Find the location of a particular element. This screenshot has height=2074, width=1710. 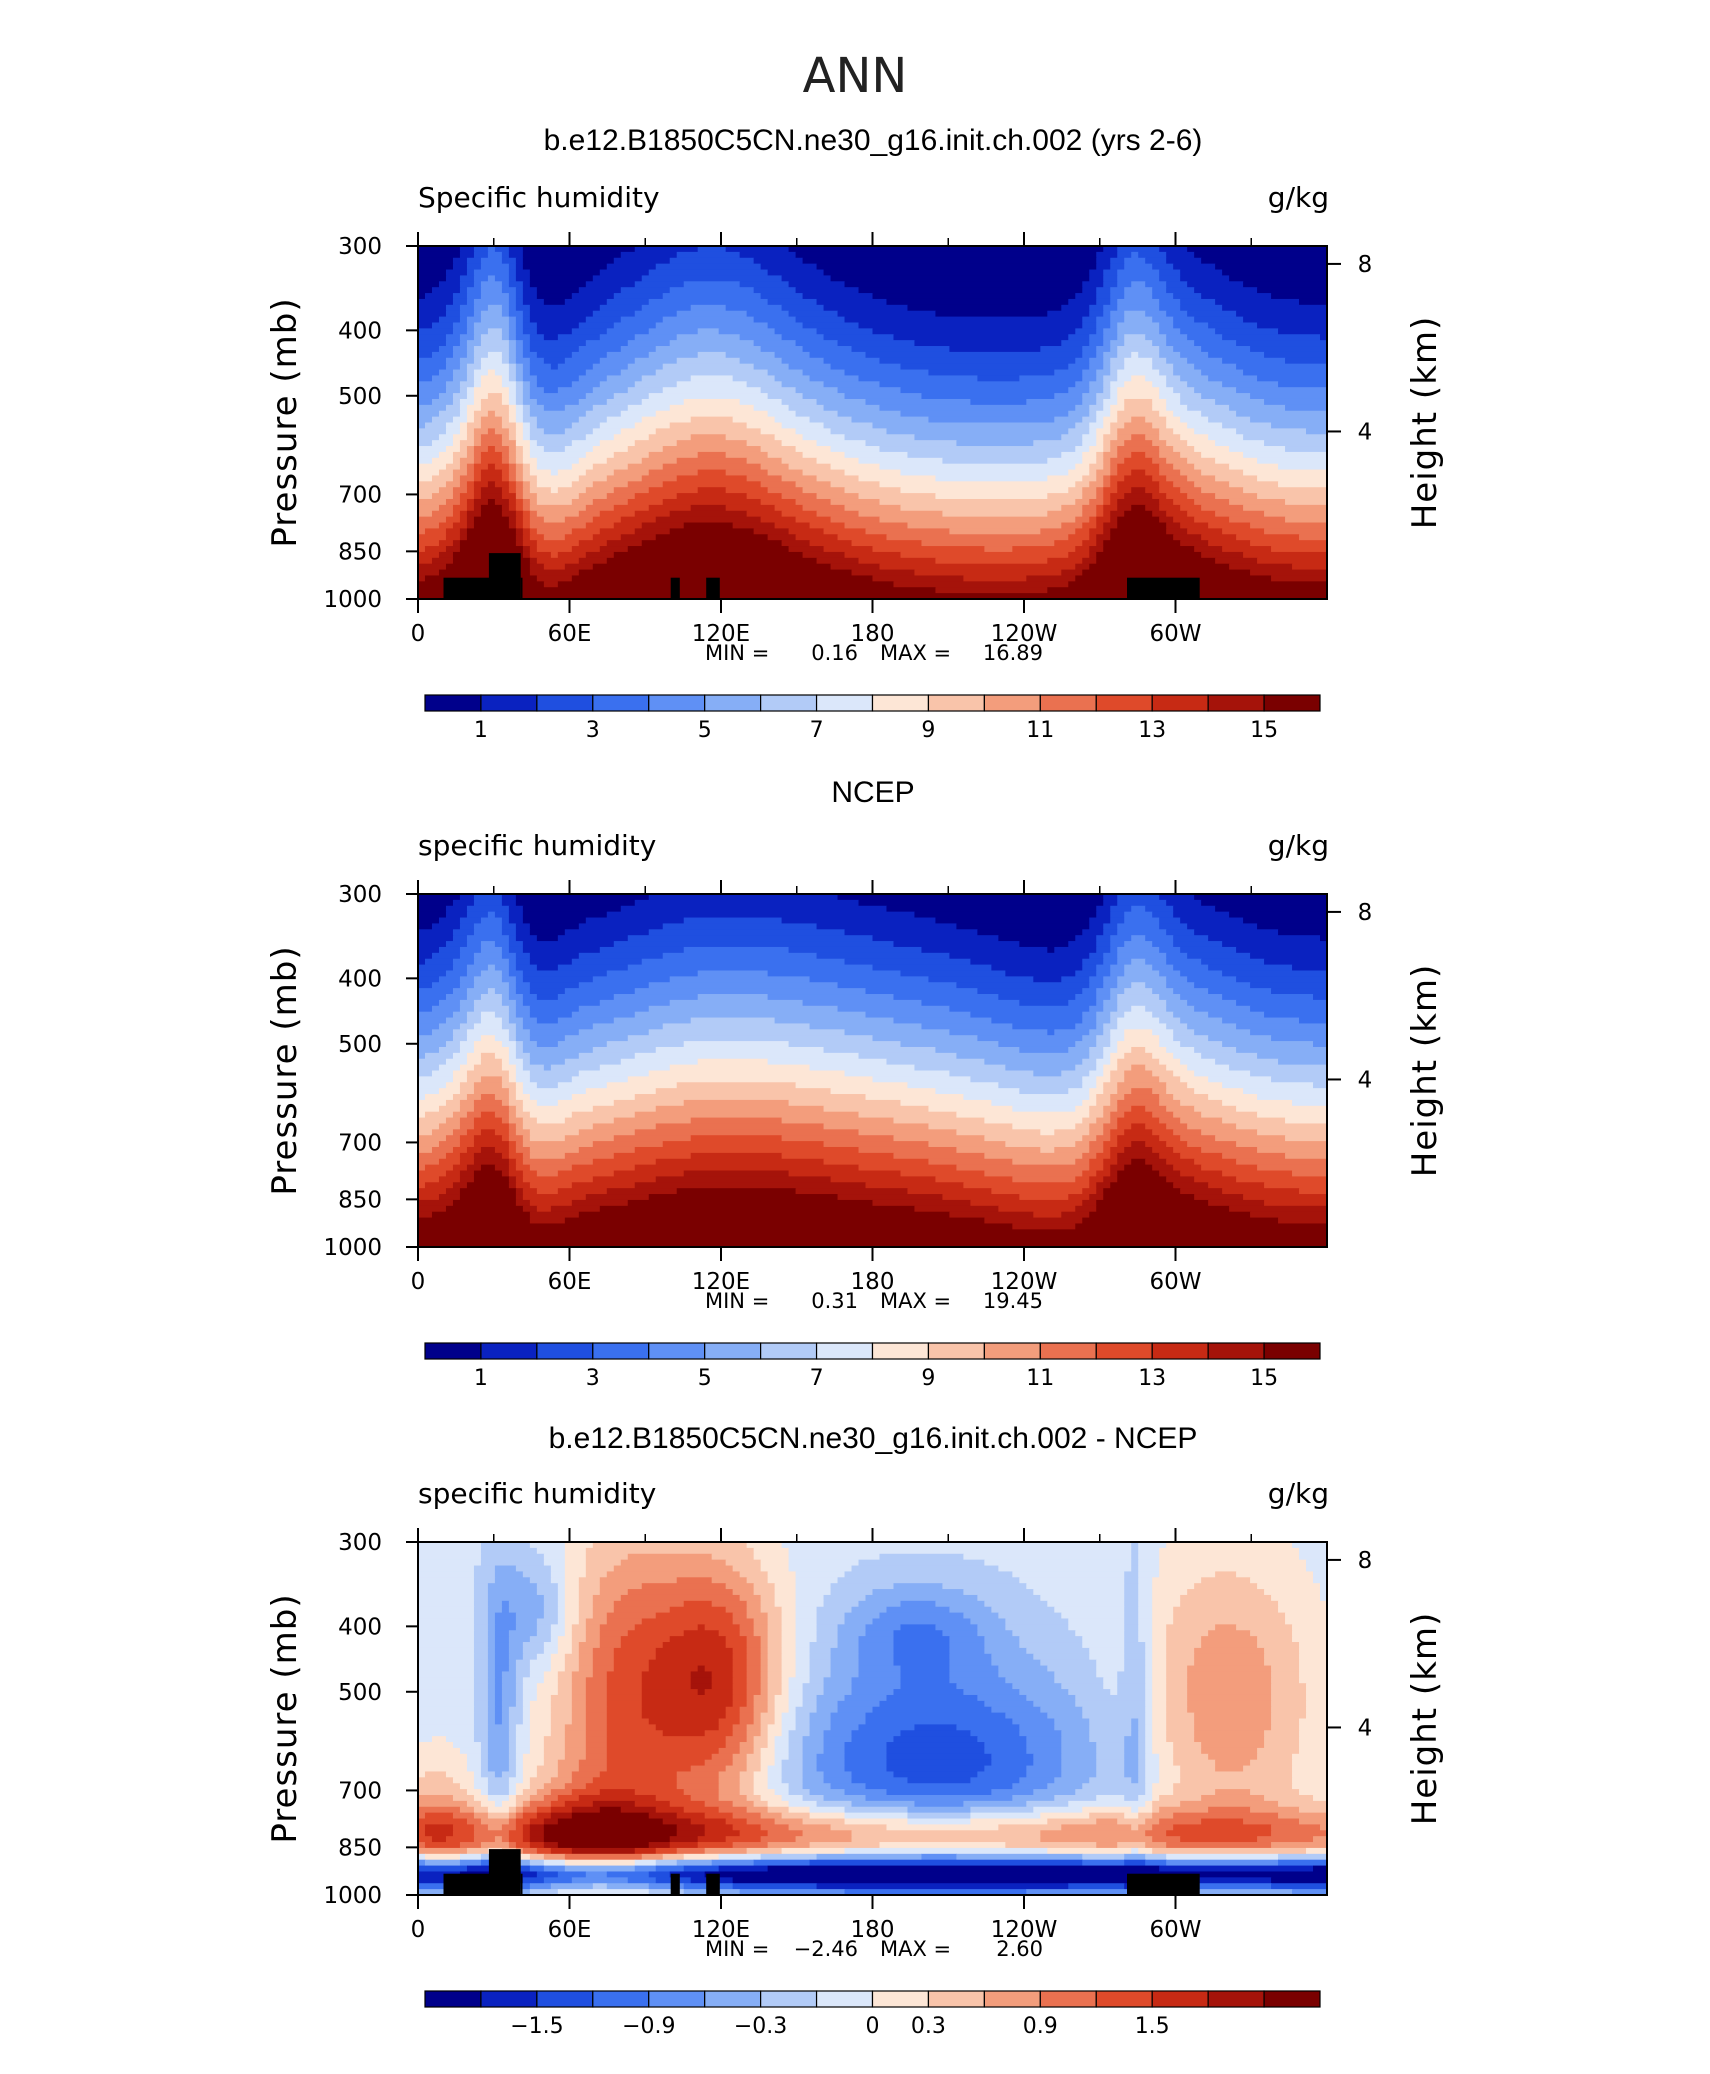

colorbar-label: 0 is located at coordinates (873, 2026).